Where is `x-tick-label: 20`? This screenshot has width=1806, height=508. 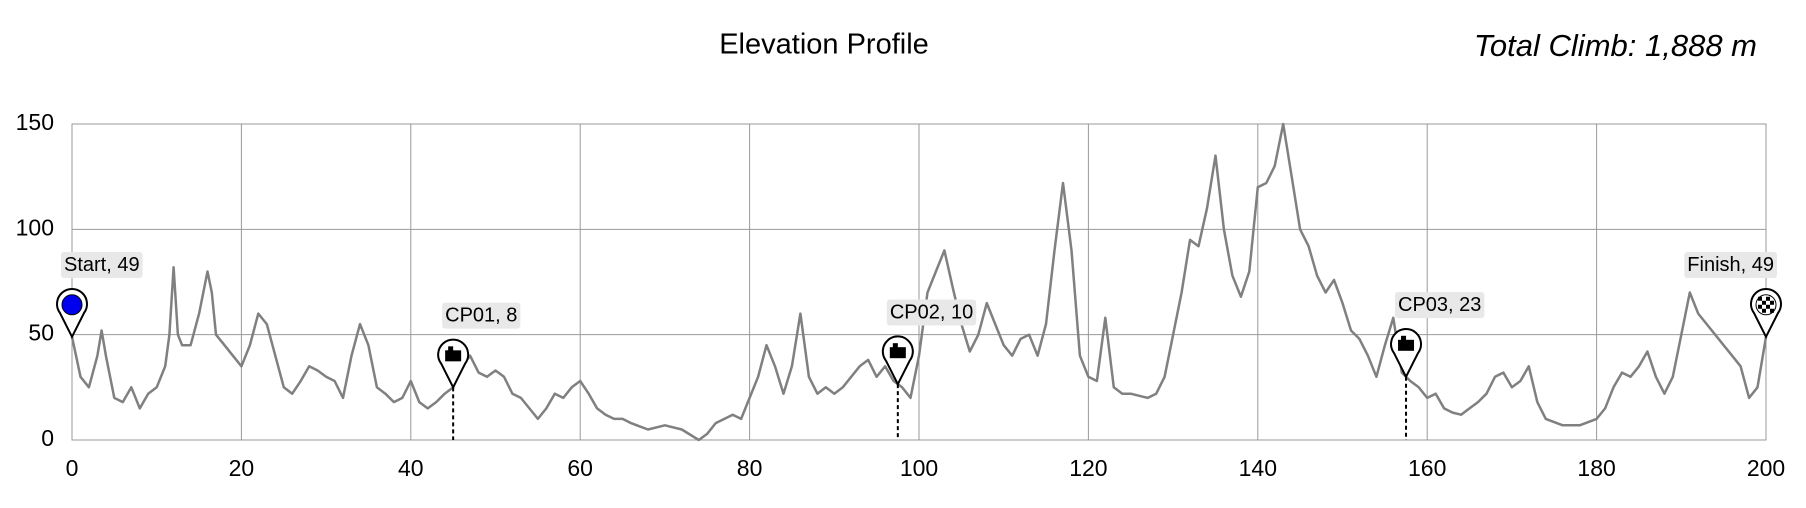 x-tick-label: 20 is located at coordinates (242, 468).